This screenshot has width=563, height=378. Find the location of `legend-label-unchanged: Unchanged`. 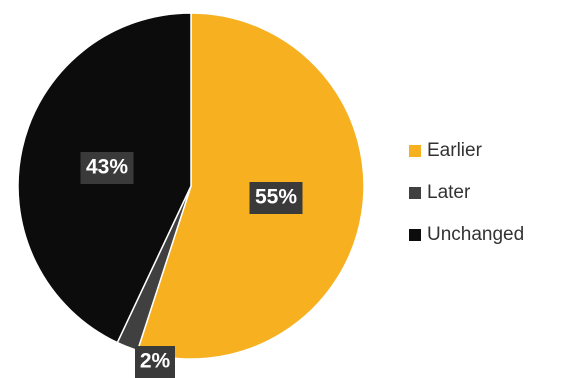

legend-label-unchanged: Unchanged is located at coordinates (476, 234).